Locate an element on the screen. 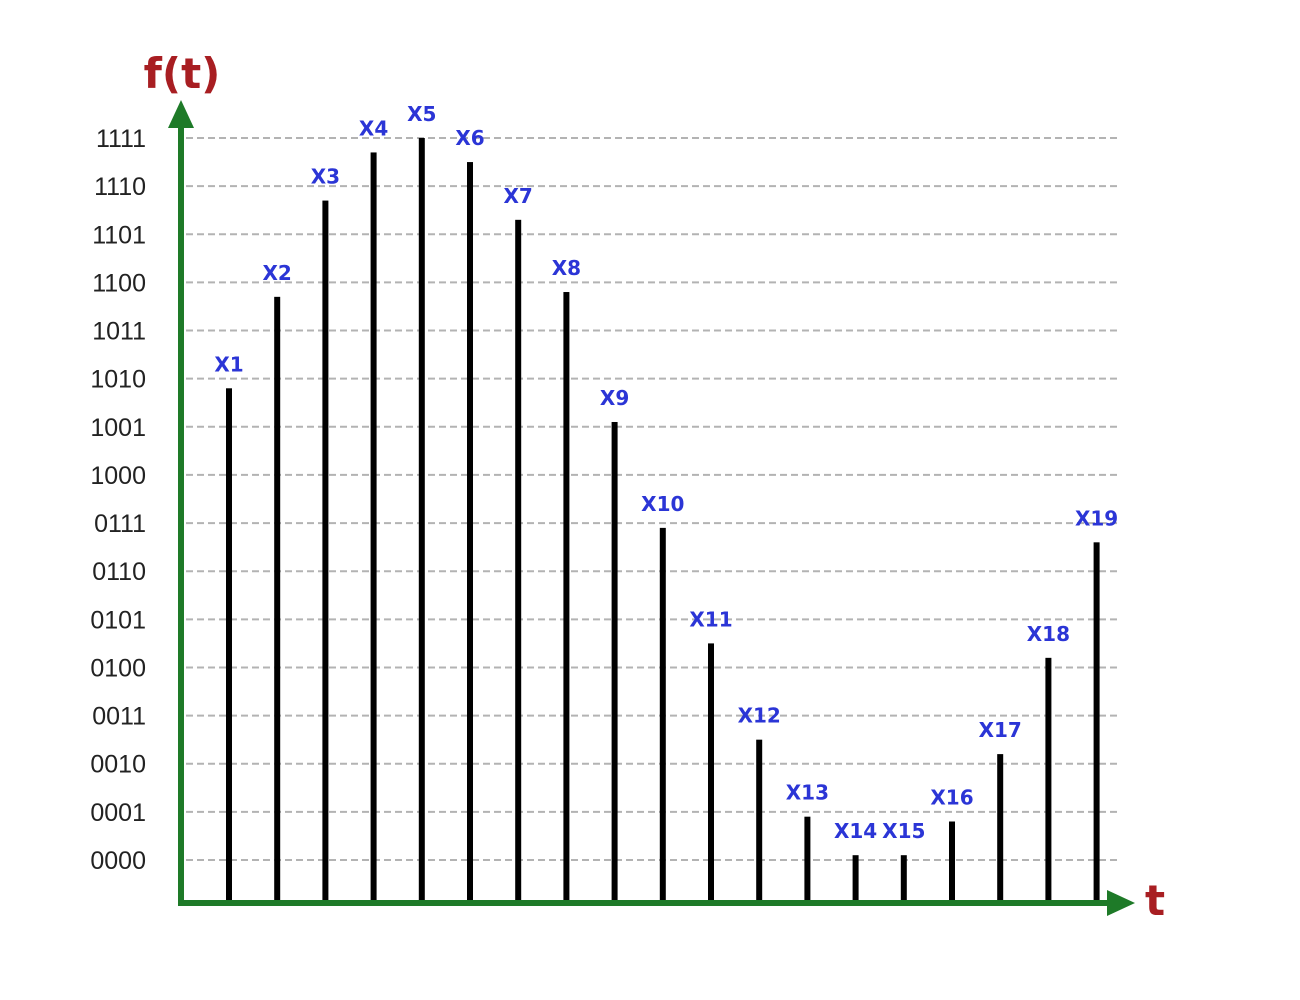  sample-label: X4 is located at coordinates (373, 128).